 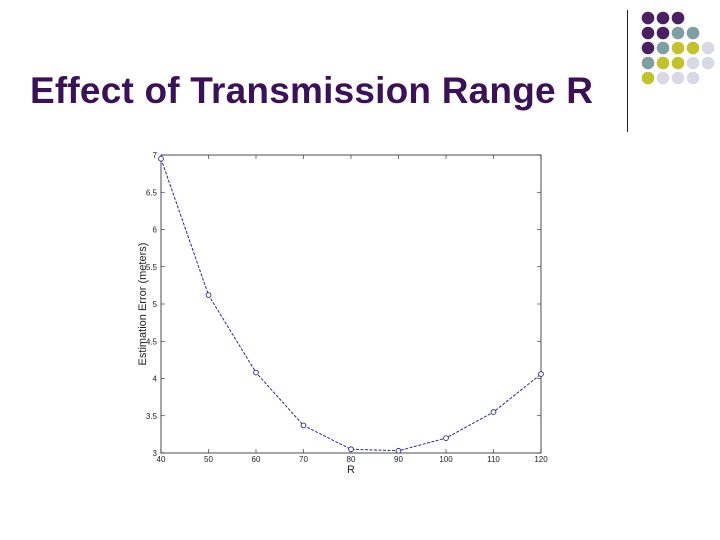 What do you see at coordinates (155, 230) in the screenshot?
I see `y-tick-label: 6` at bounding box center [155, 230].